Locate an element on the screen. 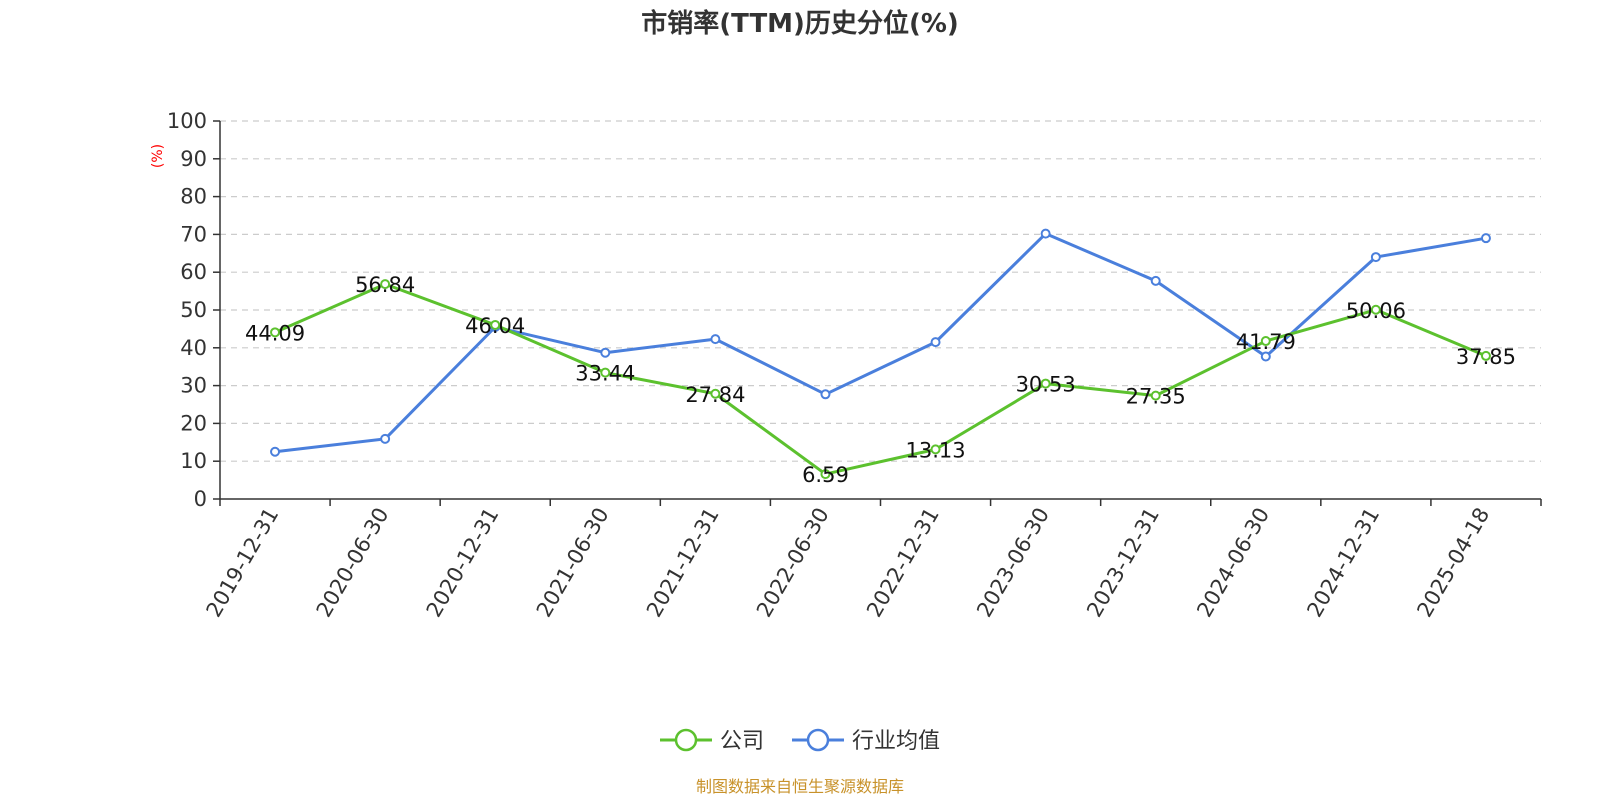 The image size is (1600, 800). x-tick-label: 2022-06-30 is located at coordinates (793, 563).